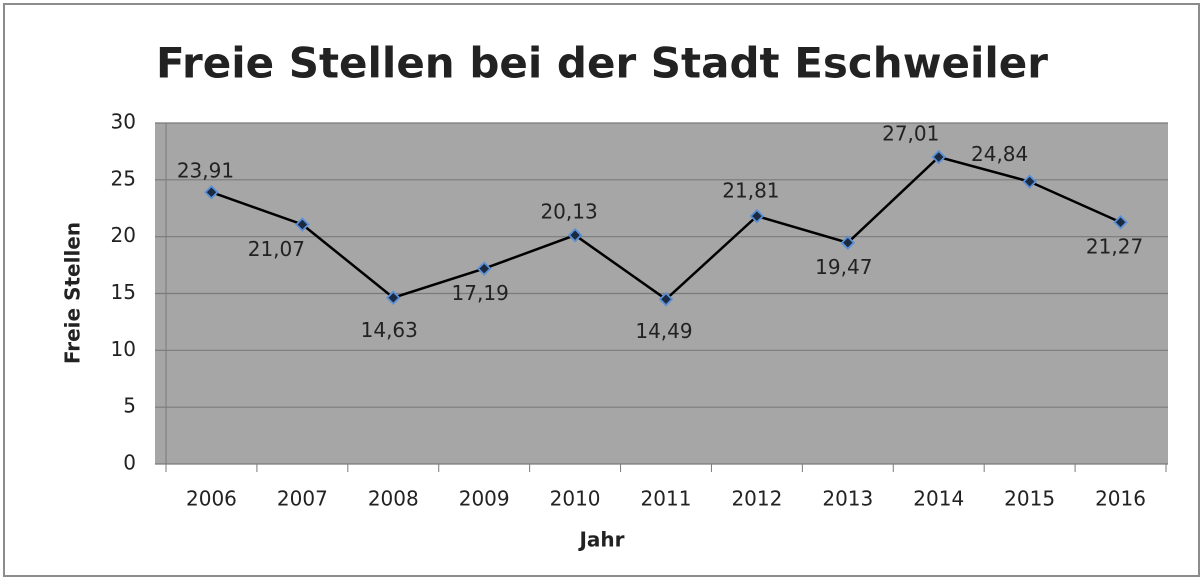 This screenshot has height=581, width=1204. I want to click on data-label: 20,13, so click(568, 212).